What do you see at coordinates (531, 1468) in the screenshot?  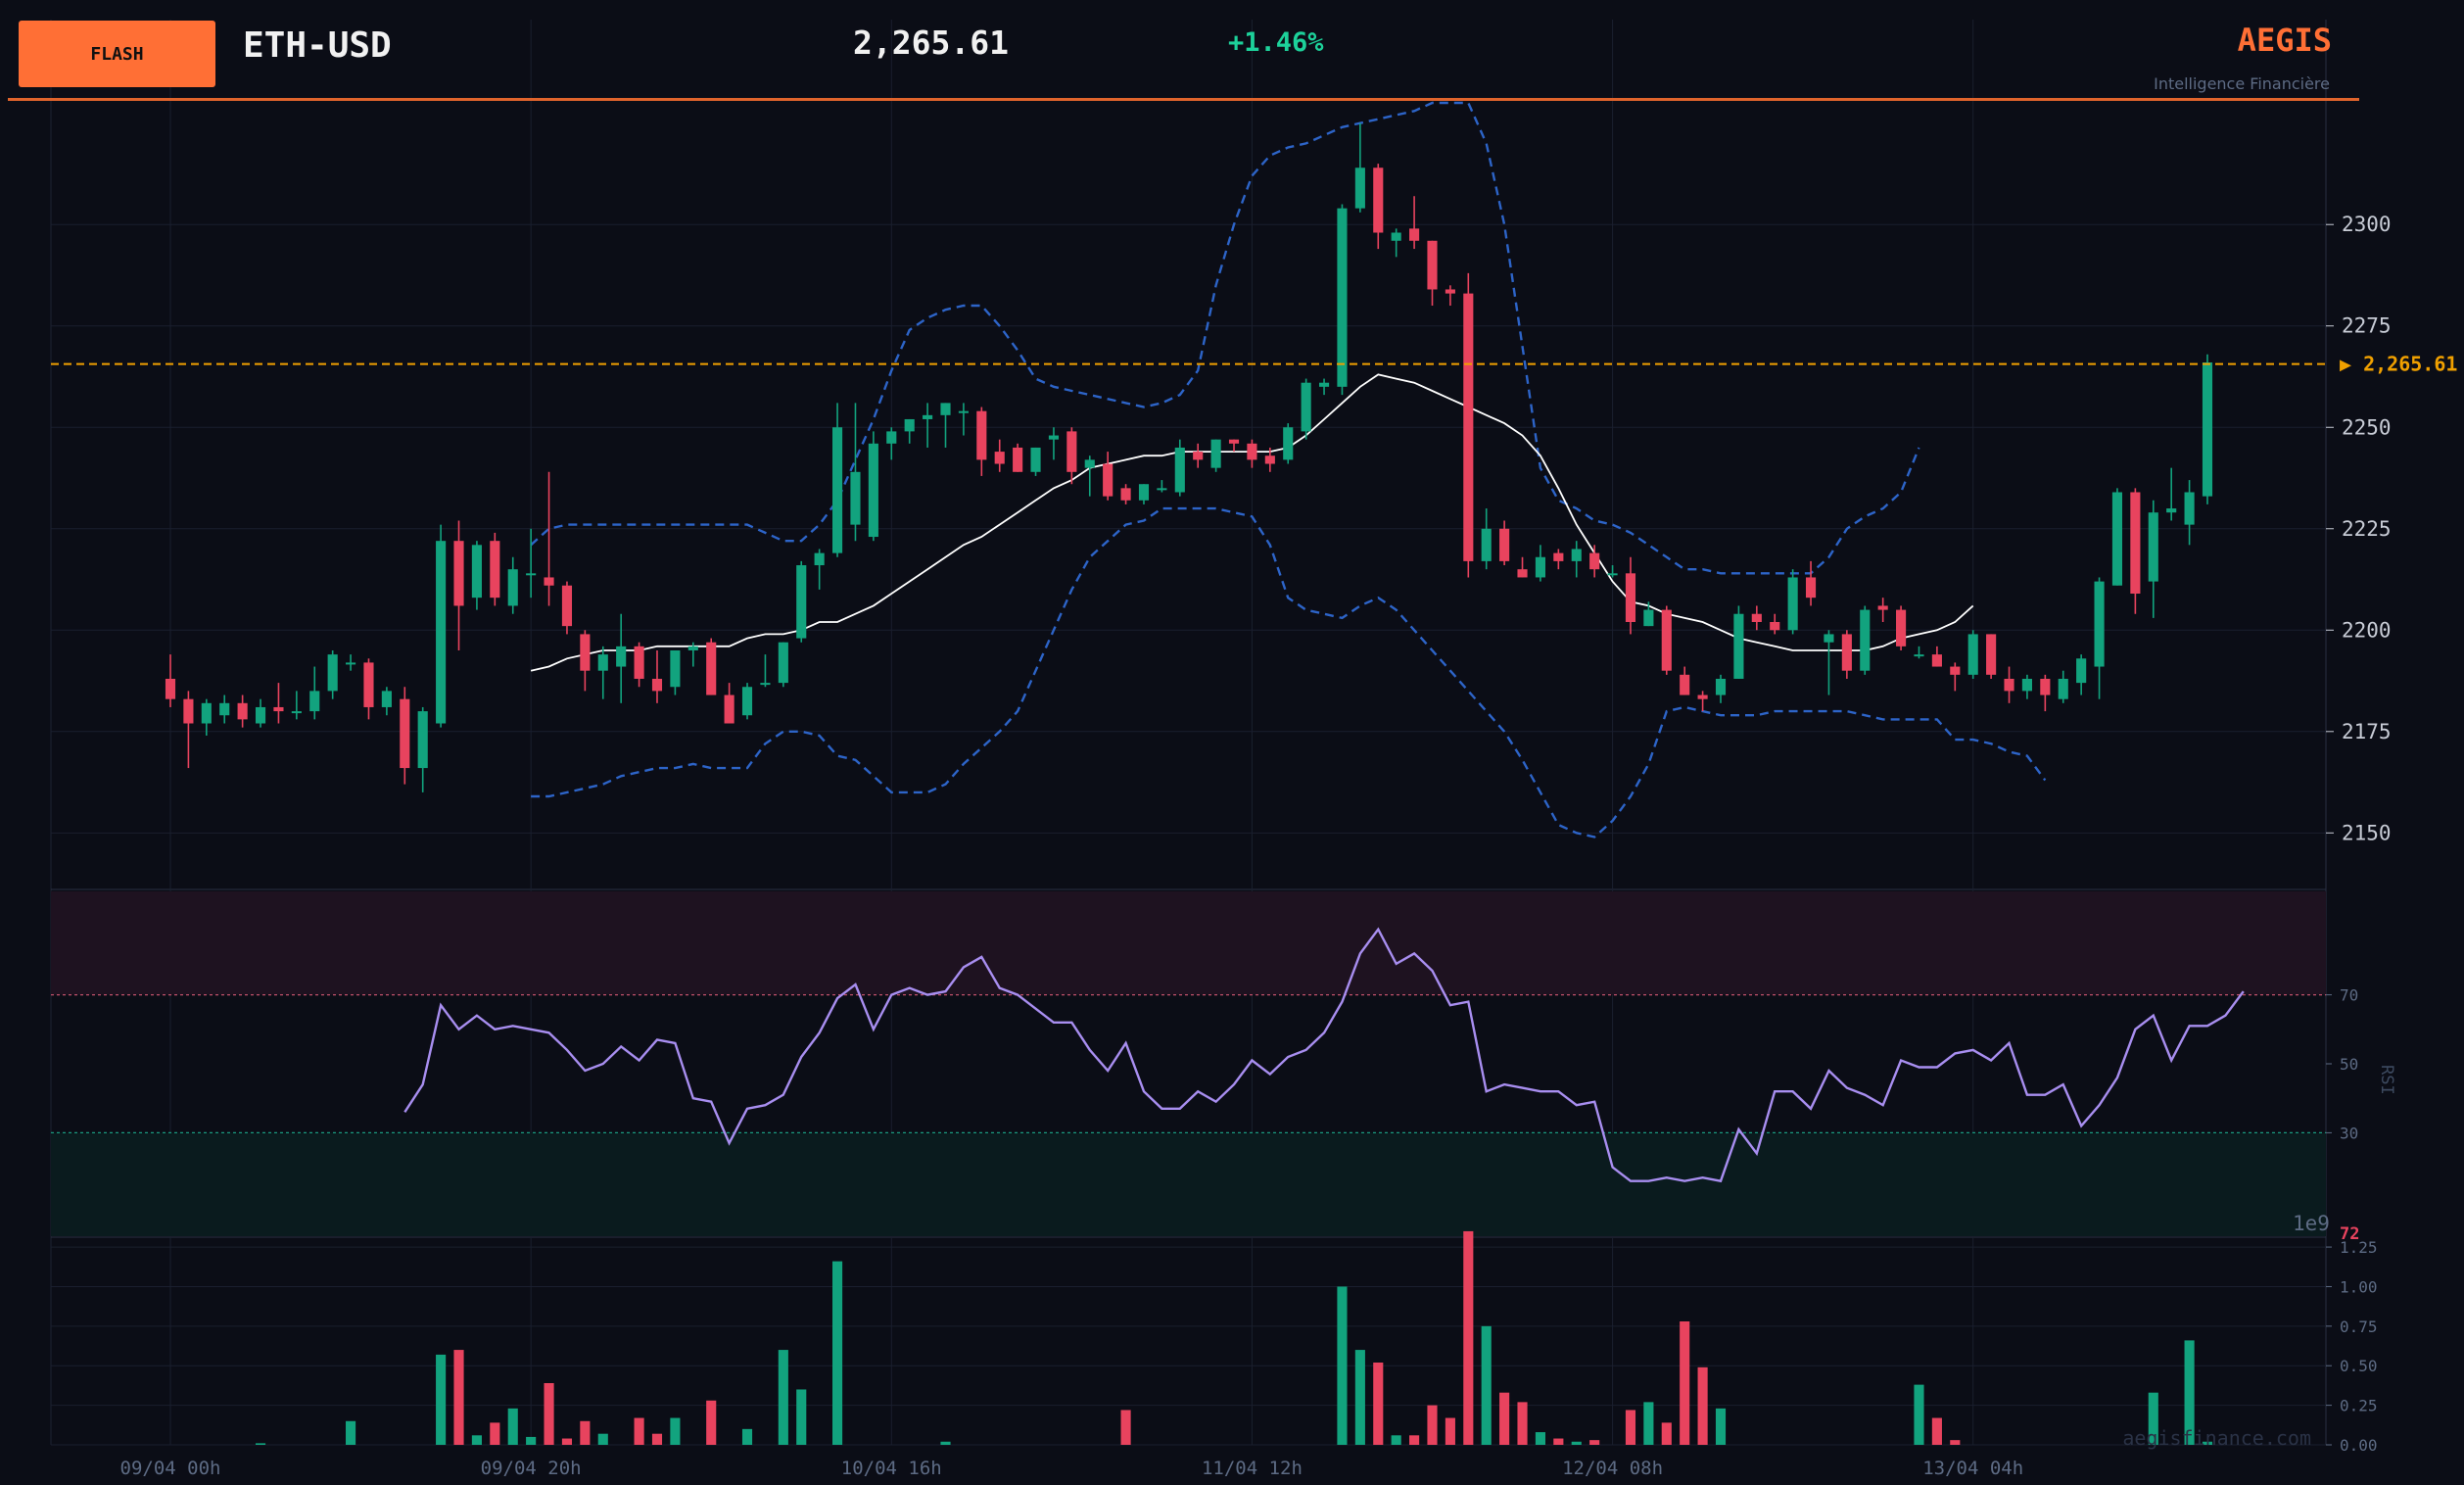 I see `x-tick-label: 09/04 20h` at bounding box center [531, 1468].